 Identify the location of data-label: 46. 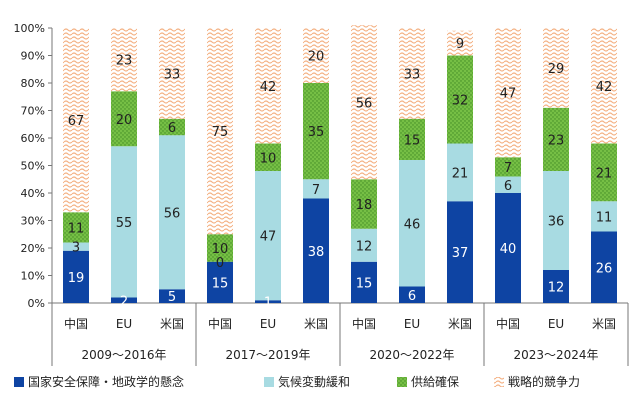
(412, 224).